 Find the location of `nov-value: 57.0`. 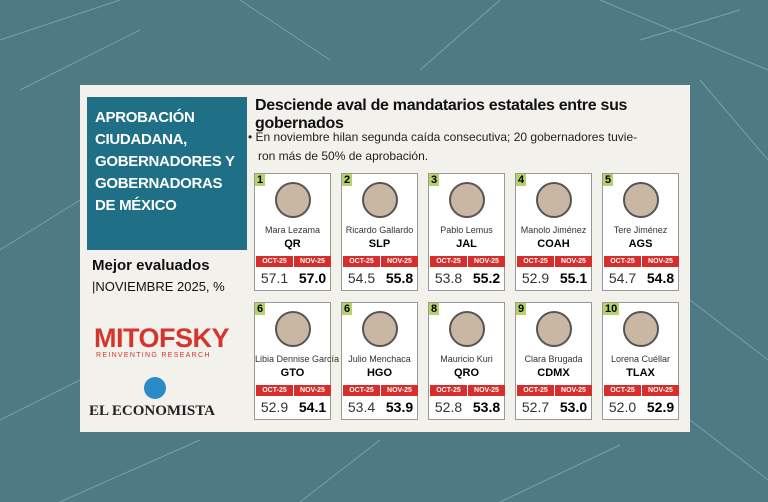

nov-value: 57.0 is located at coordinates (312, 278).